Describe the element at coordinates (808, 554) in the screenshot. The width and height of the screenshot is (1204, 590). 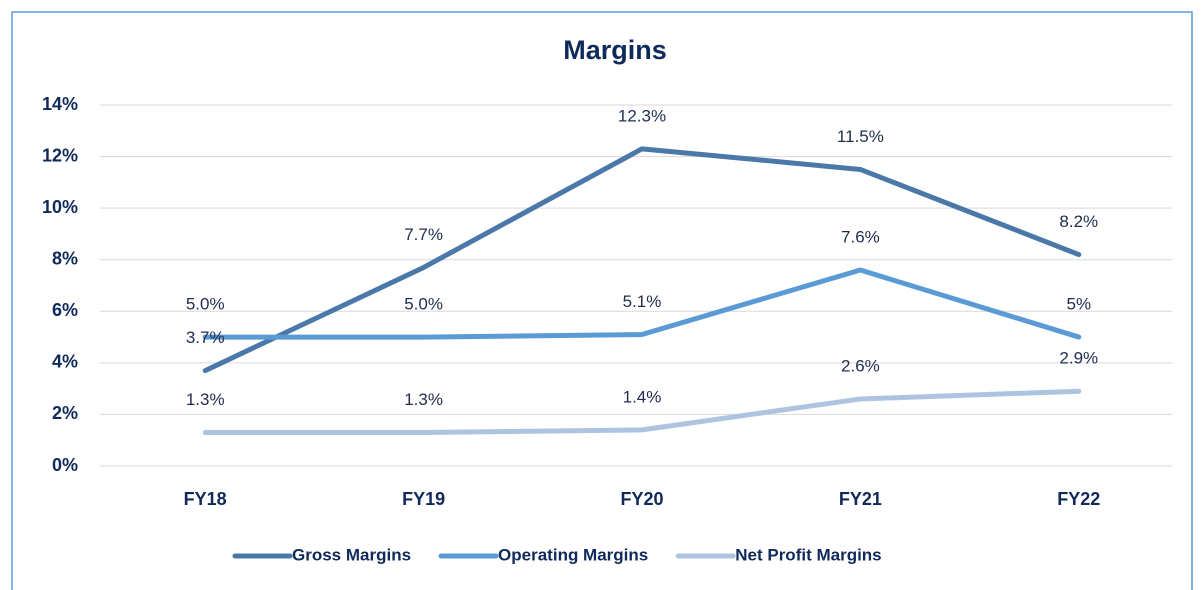
I see `legend-label: Net Profit Margins` at that location.